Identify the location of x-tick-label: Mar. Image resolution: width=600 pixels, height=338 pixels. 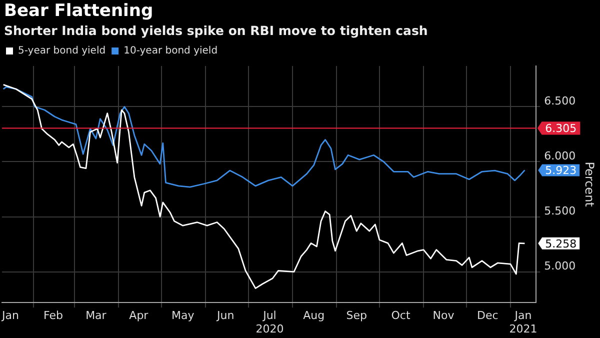
(96, 315).